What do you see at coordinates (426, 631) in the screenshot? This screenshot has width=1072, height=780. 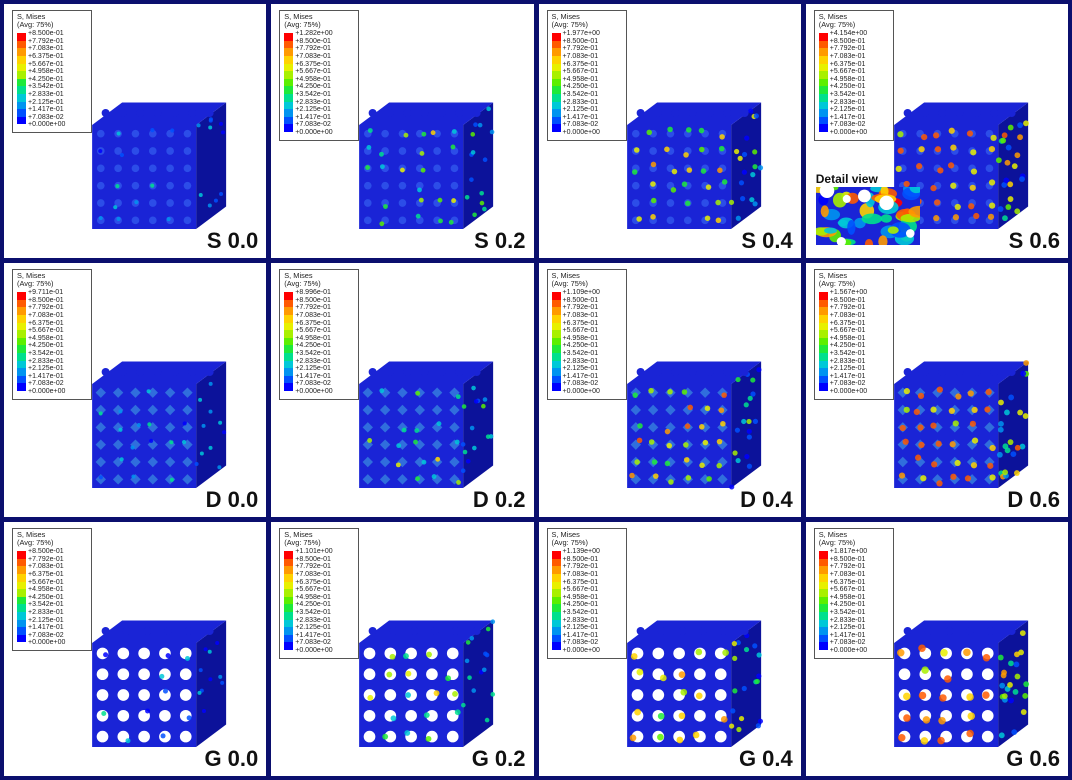 I see `cube-top-face` at bounding box center [426, 631].